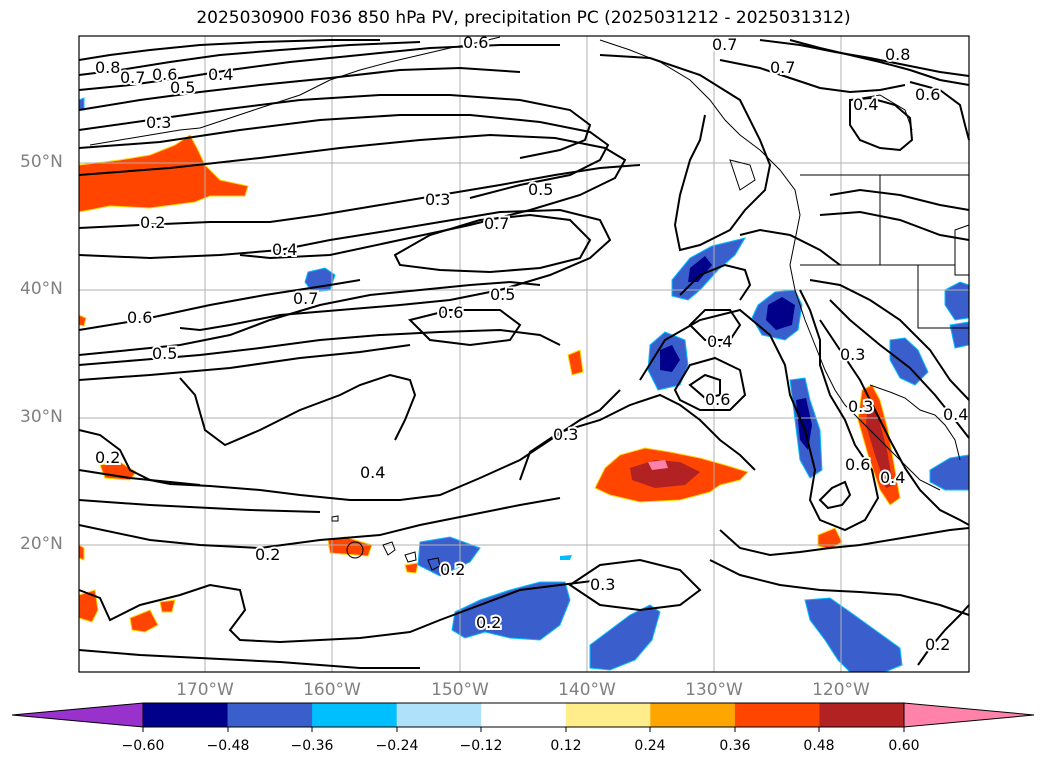 The width and height of the screenshot is (1047, 765). I want to click on precip-positive-central-peak, so click(658, 465).